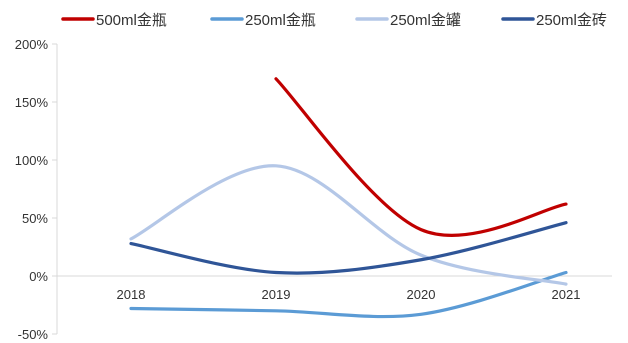  What do you see at coordinates (280, 20) in the screenshot?
I see `legend-label: 250ml金瓶` at bounding box center [280, 20].